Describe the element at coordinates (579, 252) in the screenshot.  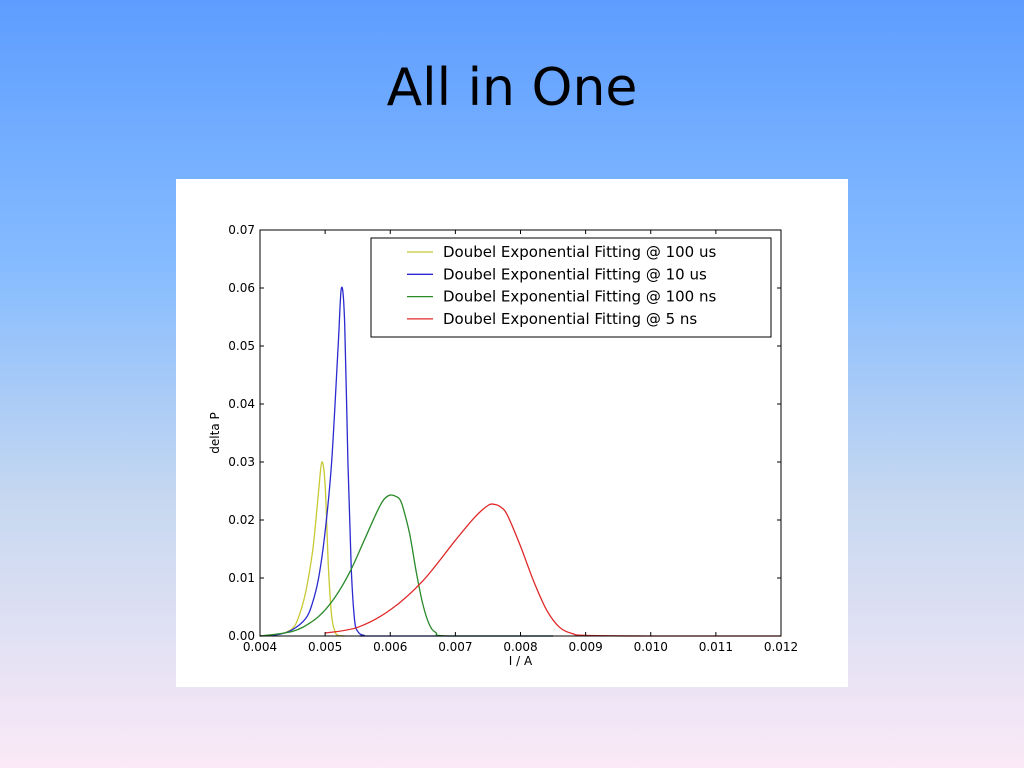
I see `legend-label-1: Doubel Exponential Fitting @ 100 us` at that location.